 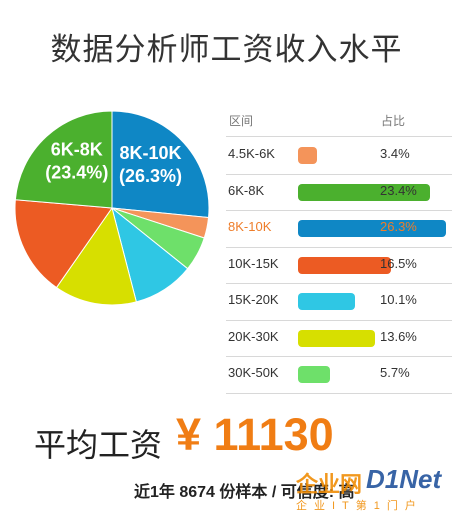 I want to click on legend-range-label: 30K-50K, so click(x=253, y=372).